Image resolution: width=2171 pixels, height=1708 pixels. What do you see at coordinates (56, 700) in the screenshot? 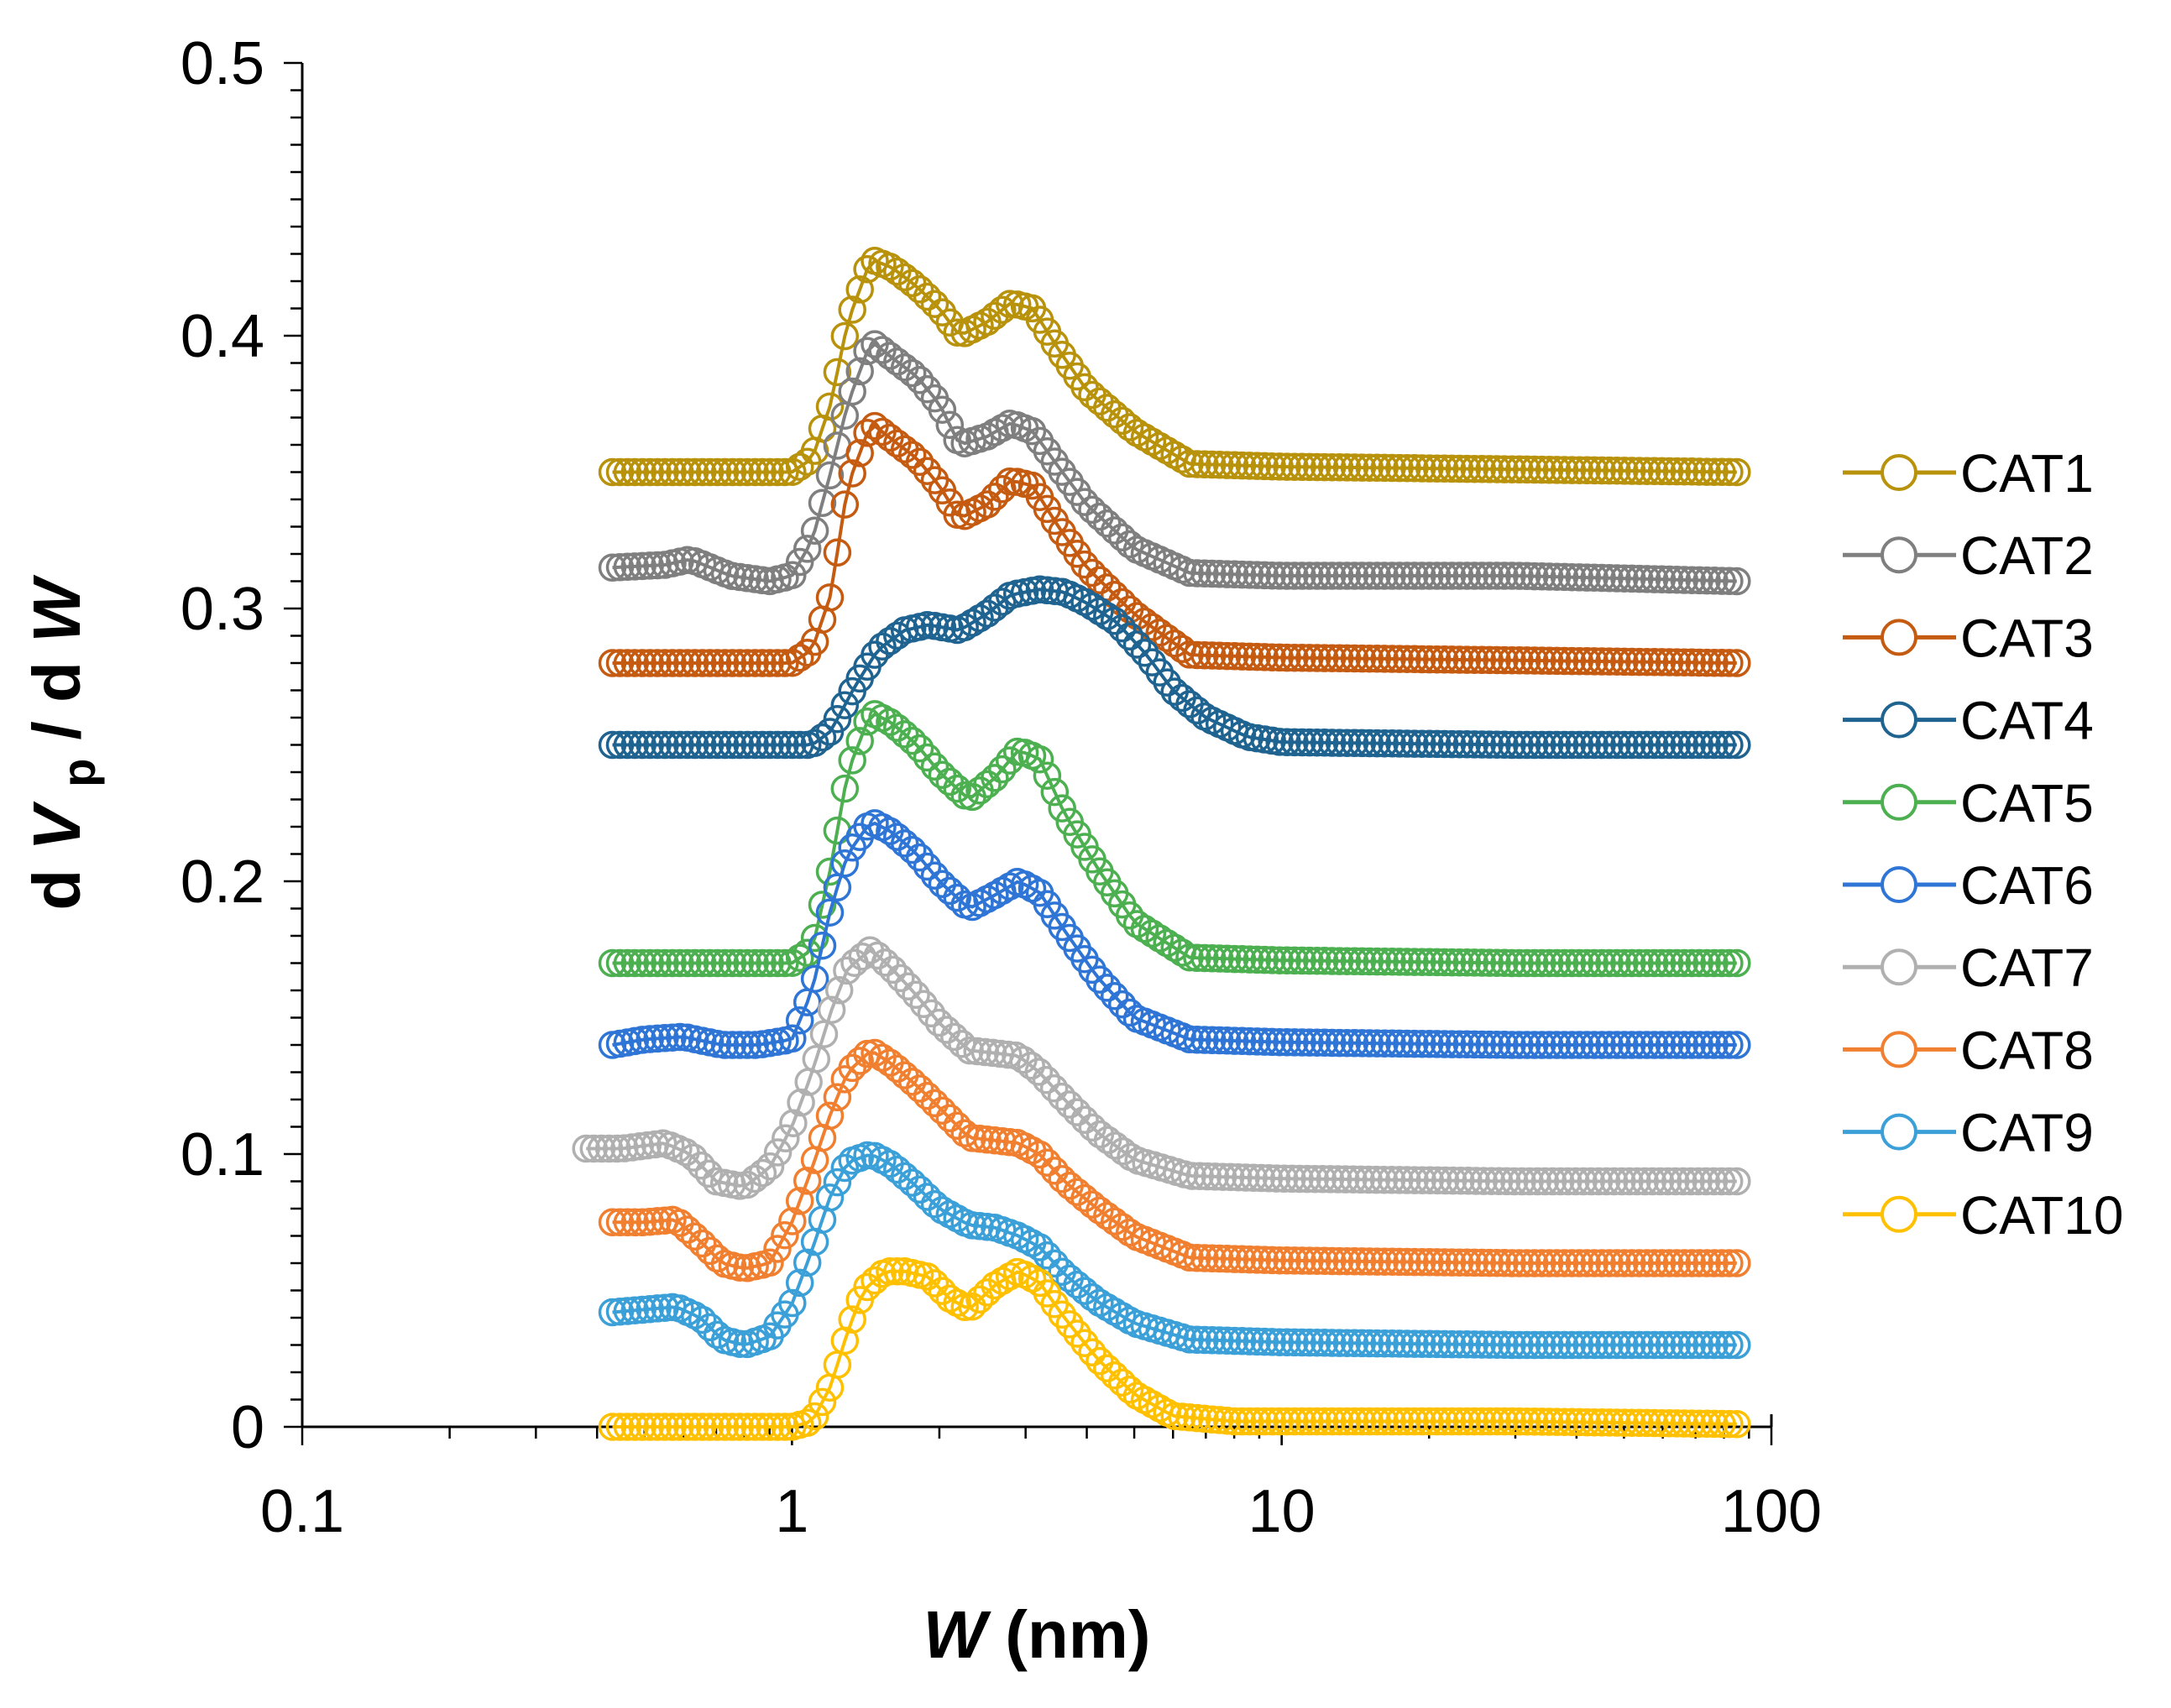
I see `y-axis-title-separator: / d` at bounding box center [56, 700].